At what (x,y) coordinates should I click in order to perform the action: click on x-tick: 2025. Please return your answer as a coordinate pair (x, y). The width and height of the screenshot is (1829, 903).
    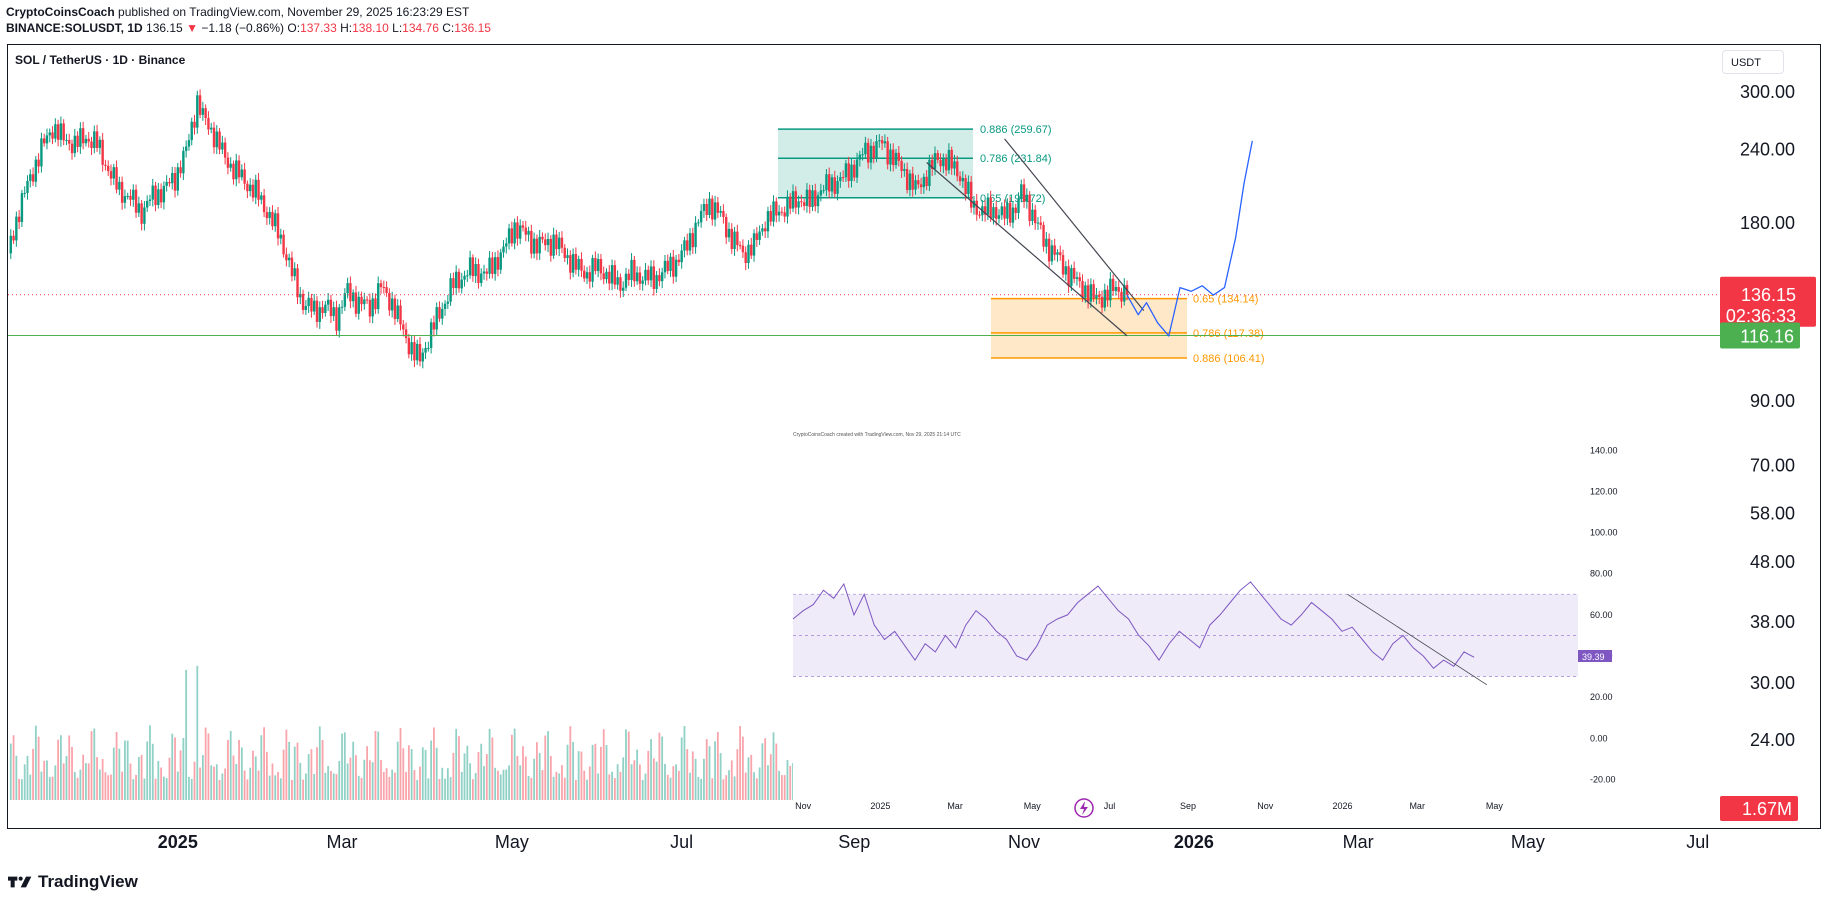
    Looking at the image, I should click on (178, 842).